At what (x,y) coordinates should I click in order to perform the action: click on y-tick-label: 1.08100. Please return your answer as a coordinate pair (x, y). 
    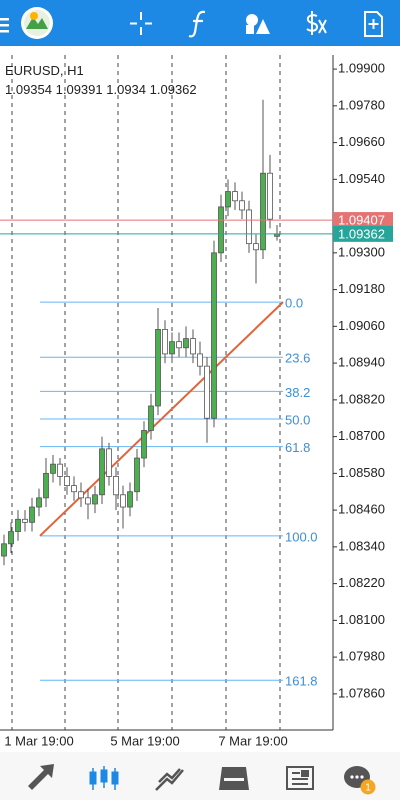
    Looking at the image, I should click on (361, 619).